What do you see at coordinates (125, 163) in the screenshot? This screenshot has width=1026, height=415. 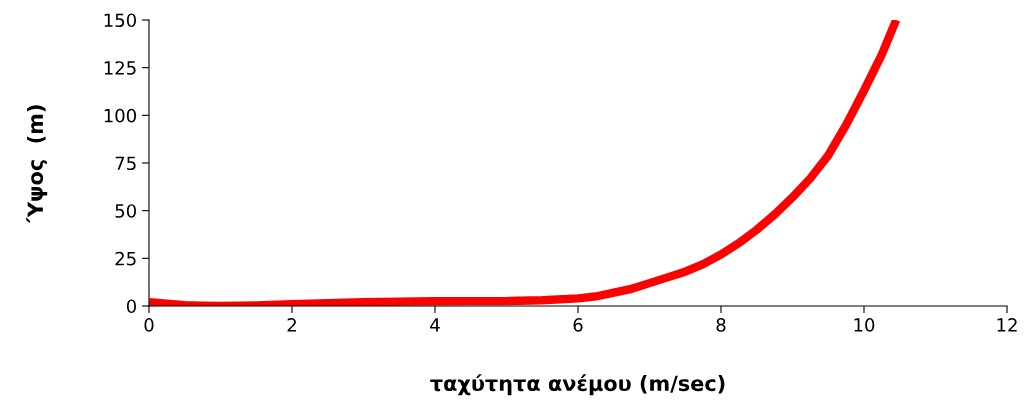 I see `y-tick-label: 75` at bounding box center [125, 163].